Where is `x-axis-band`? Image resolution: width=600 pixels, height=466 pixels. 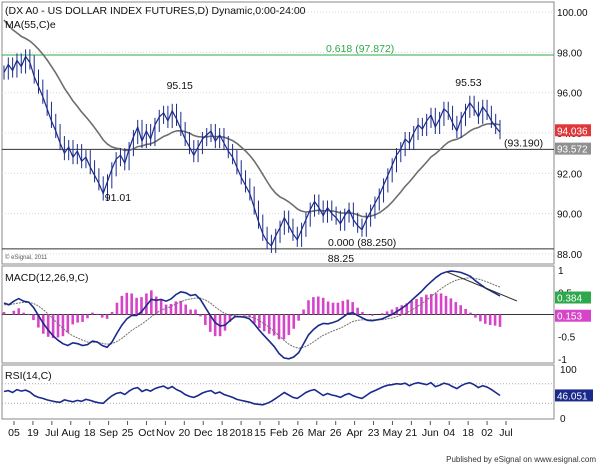
x-axis-band is located at coordinates (278, 436).